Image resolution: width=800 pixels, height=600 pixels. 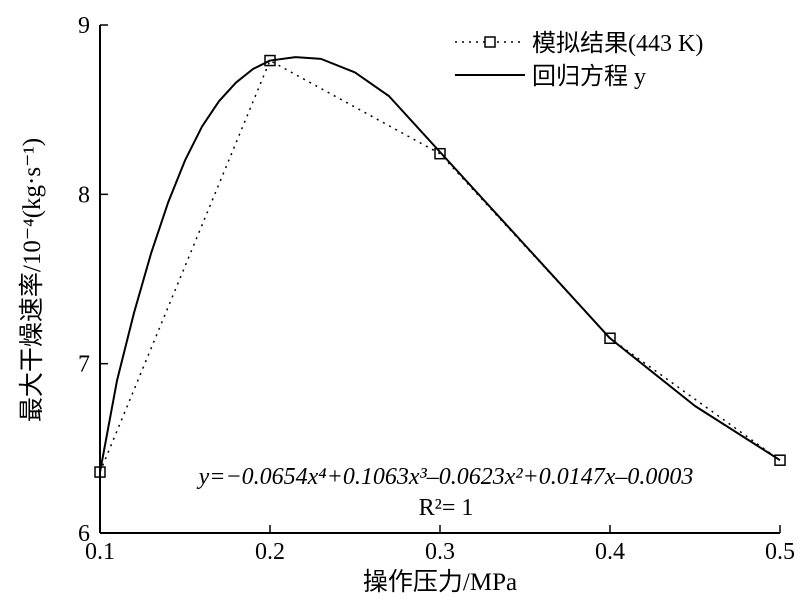 I want to click on y-tick-label: 7, so click(x=84, y=365).